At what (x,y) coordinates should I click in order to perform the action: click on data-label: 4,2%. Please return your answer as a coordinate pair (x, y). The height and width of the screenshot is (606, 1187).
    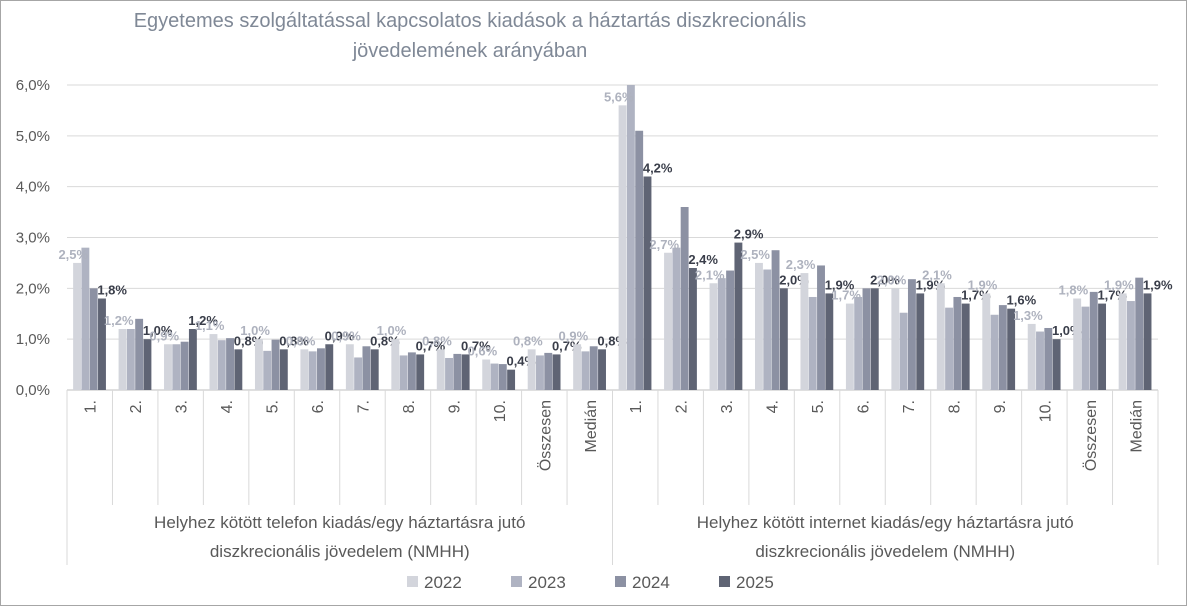
    Looking at the image, I should click on (658, 168).